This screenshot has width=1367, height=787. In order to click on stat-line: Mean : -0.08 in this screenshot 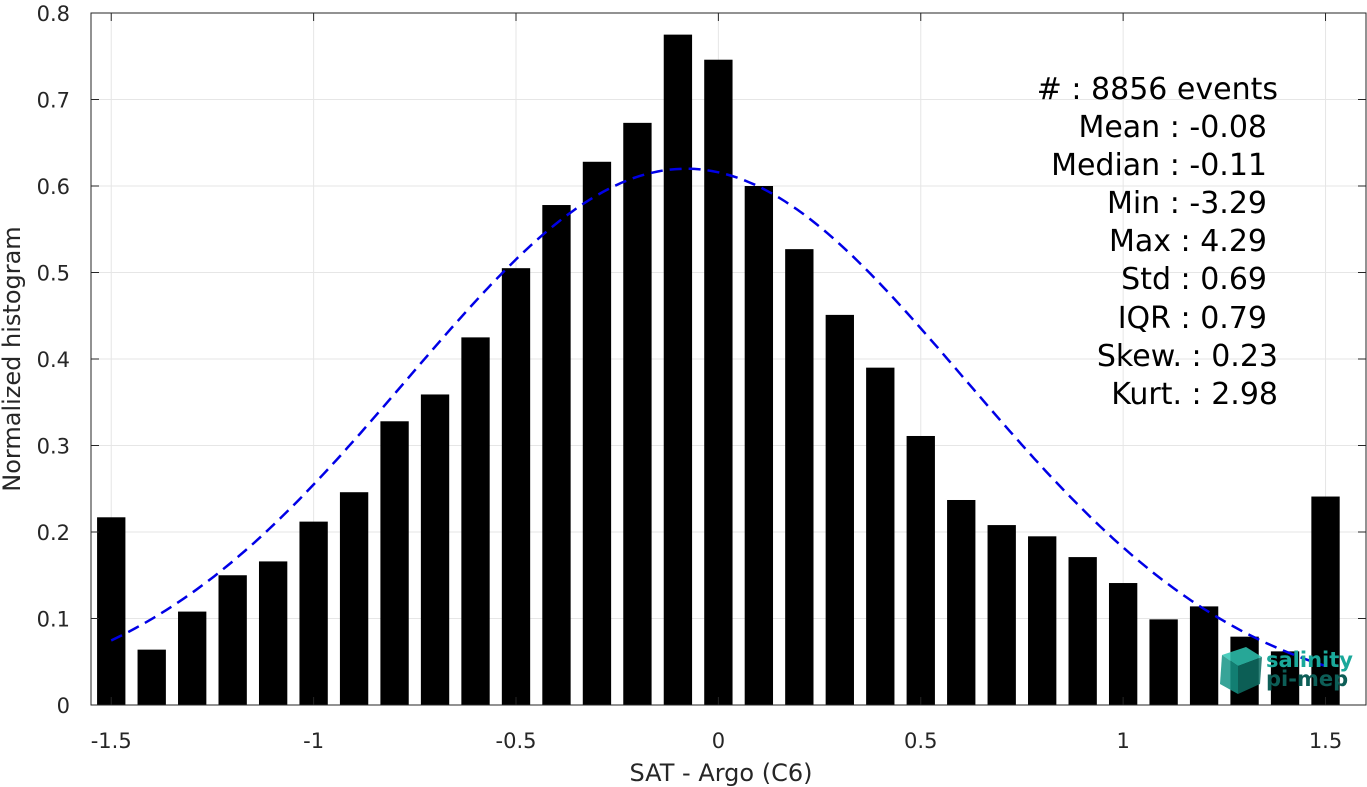, I will do `click(1172, 127)`.